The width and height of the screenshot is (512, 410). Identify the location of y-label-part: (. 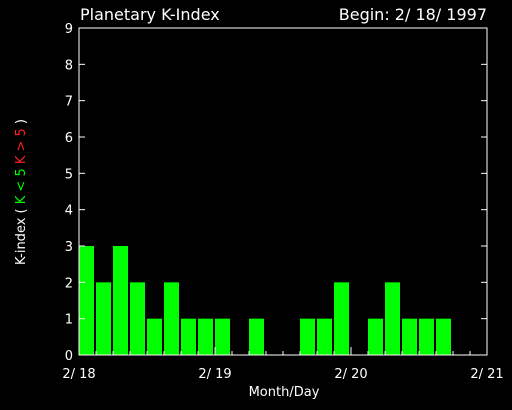
(21, 212).